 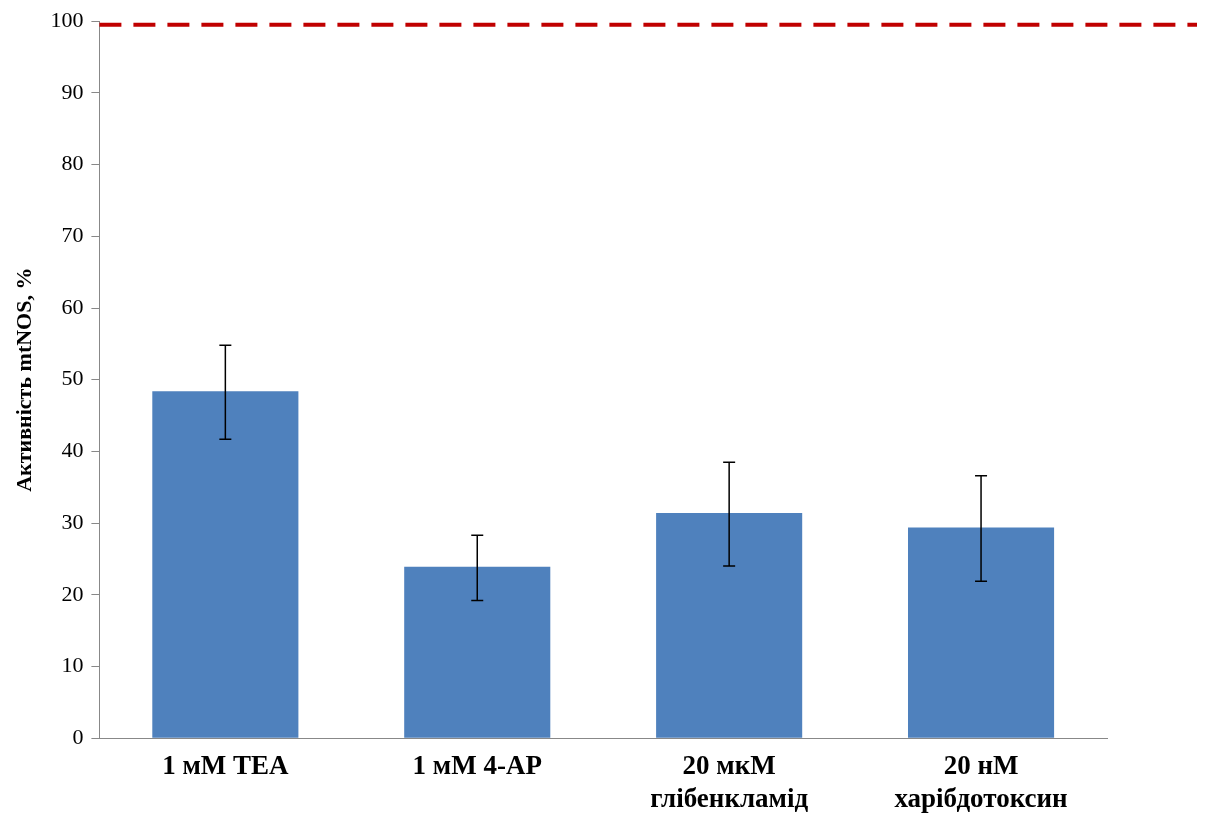 What do you see at coordinates (981, 781) in the screenshot?
I see `x-tick-label: 20 нМ харібдотоксин` at bounding box center [981, 781].